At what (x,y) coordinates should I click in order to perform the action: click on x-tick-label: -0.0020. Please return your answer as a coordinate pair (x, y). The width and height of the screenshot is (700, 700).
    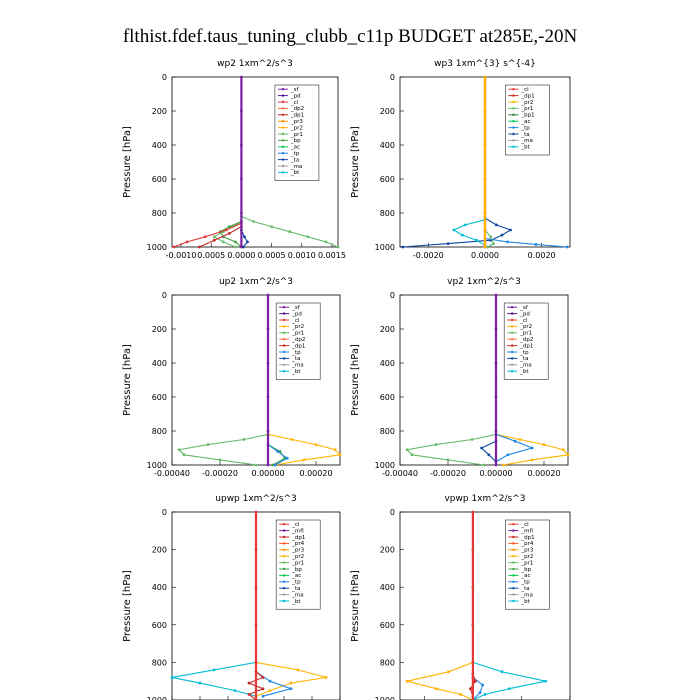
    Looking at the image, I should click on (428, 255).